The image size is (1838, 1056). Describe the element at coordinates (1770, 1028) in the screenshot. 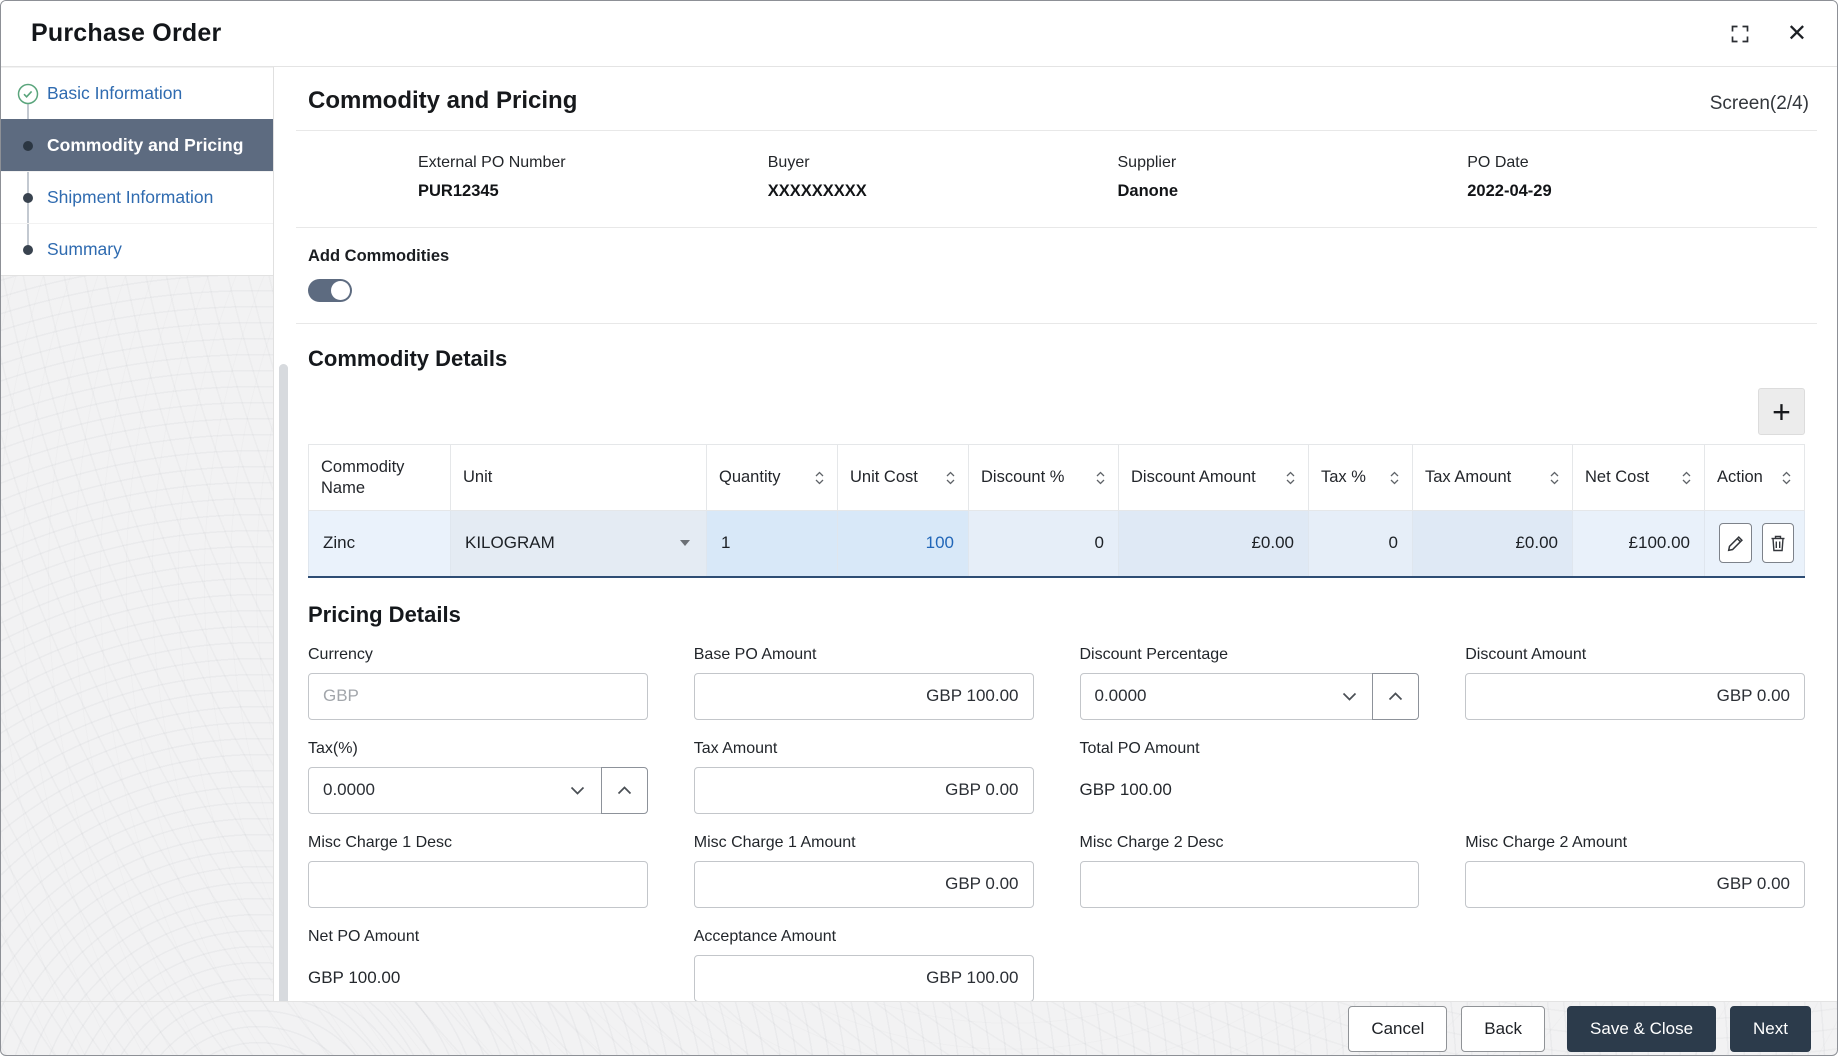

I see `next-button: Next` at that location.